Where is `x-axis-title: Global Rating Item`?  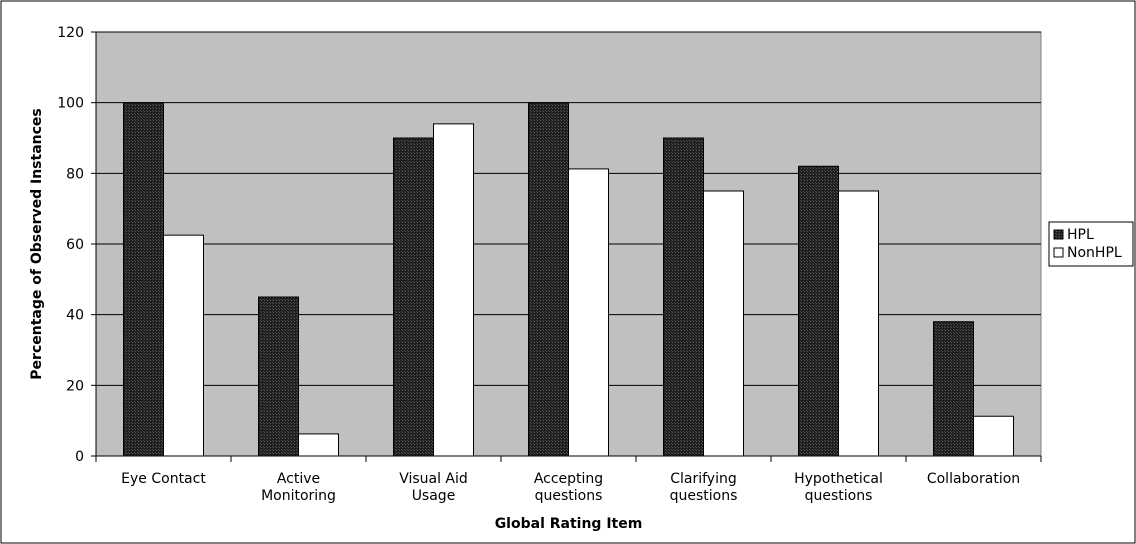 x-axis-title: Global Rating Item is located at coordinates (569, 524).